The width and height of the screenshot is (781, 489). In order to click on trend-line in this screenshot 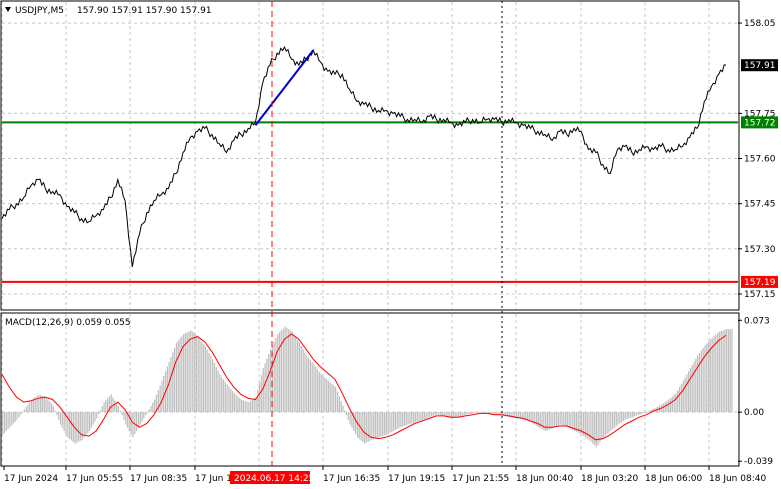, I will do `click(284, 88)`.